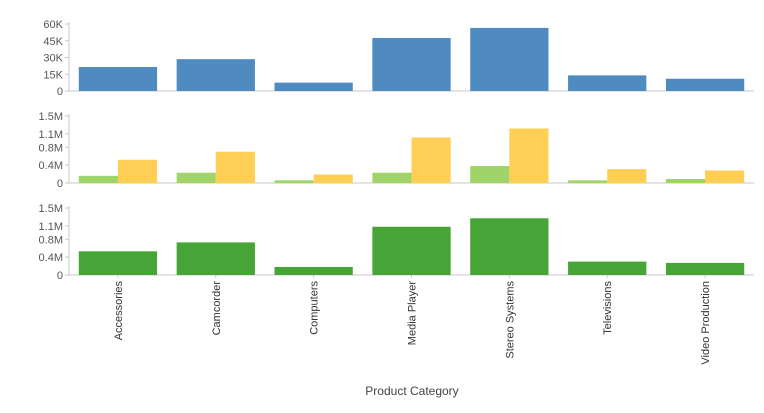 Image resolution: width=764 pixels, height=413 pixels. I want to click on bar-accessories-panel3, so click(118, 263).